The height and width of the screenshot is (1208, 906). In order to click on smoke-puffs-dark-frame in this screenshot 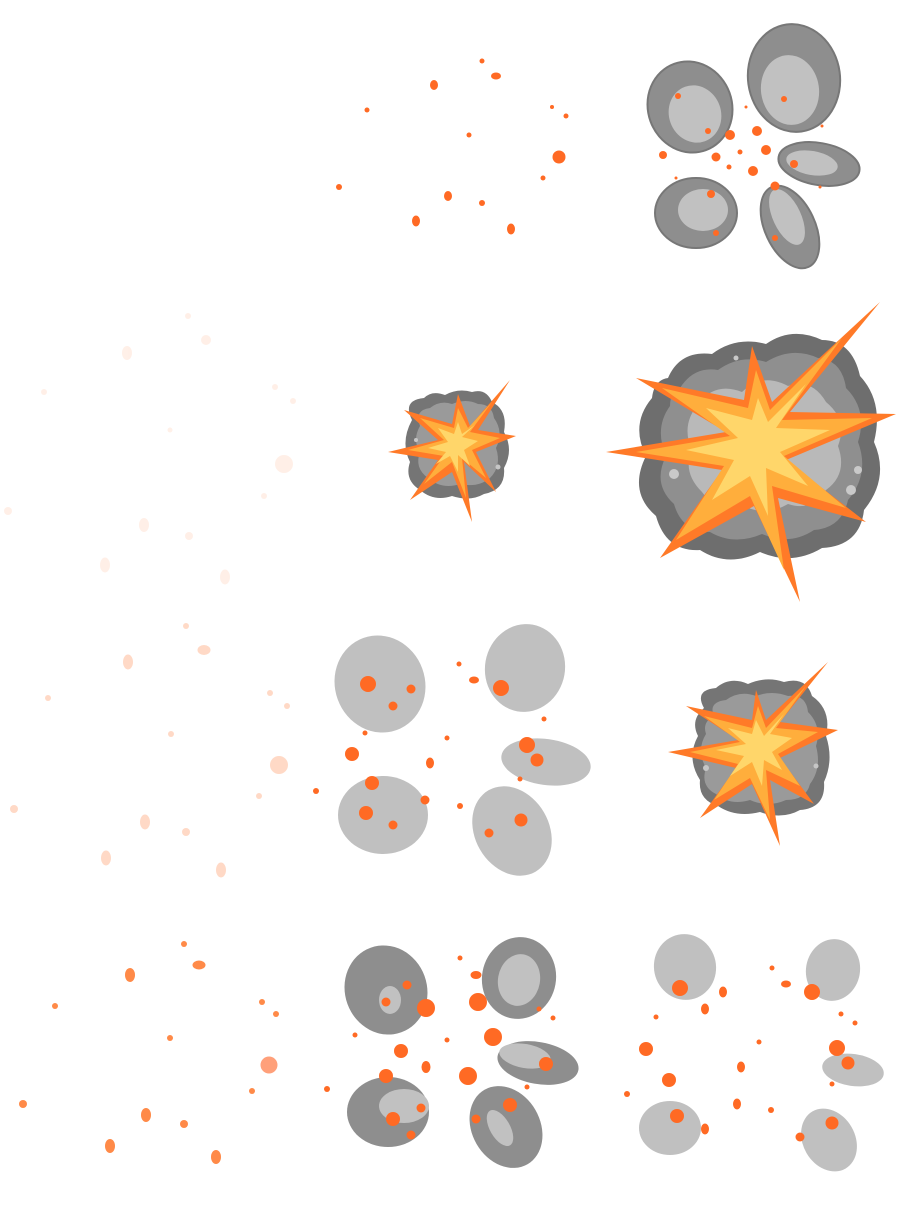, I will do `click(451, 1052)`.